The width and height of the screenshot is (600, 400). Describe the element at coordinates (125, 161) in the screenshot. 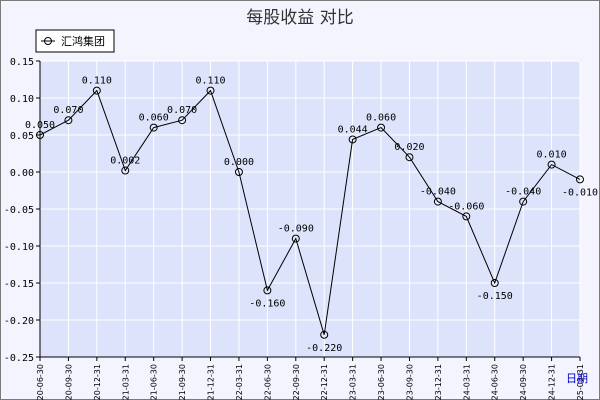

I see `data-label: 0.002` at that location.